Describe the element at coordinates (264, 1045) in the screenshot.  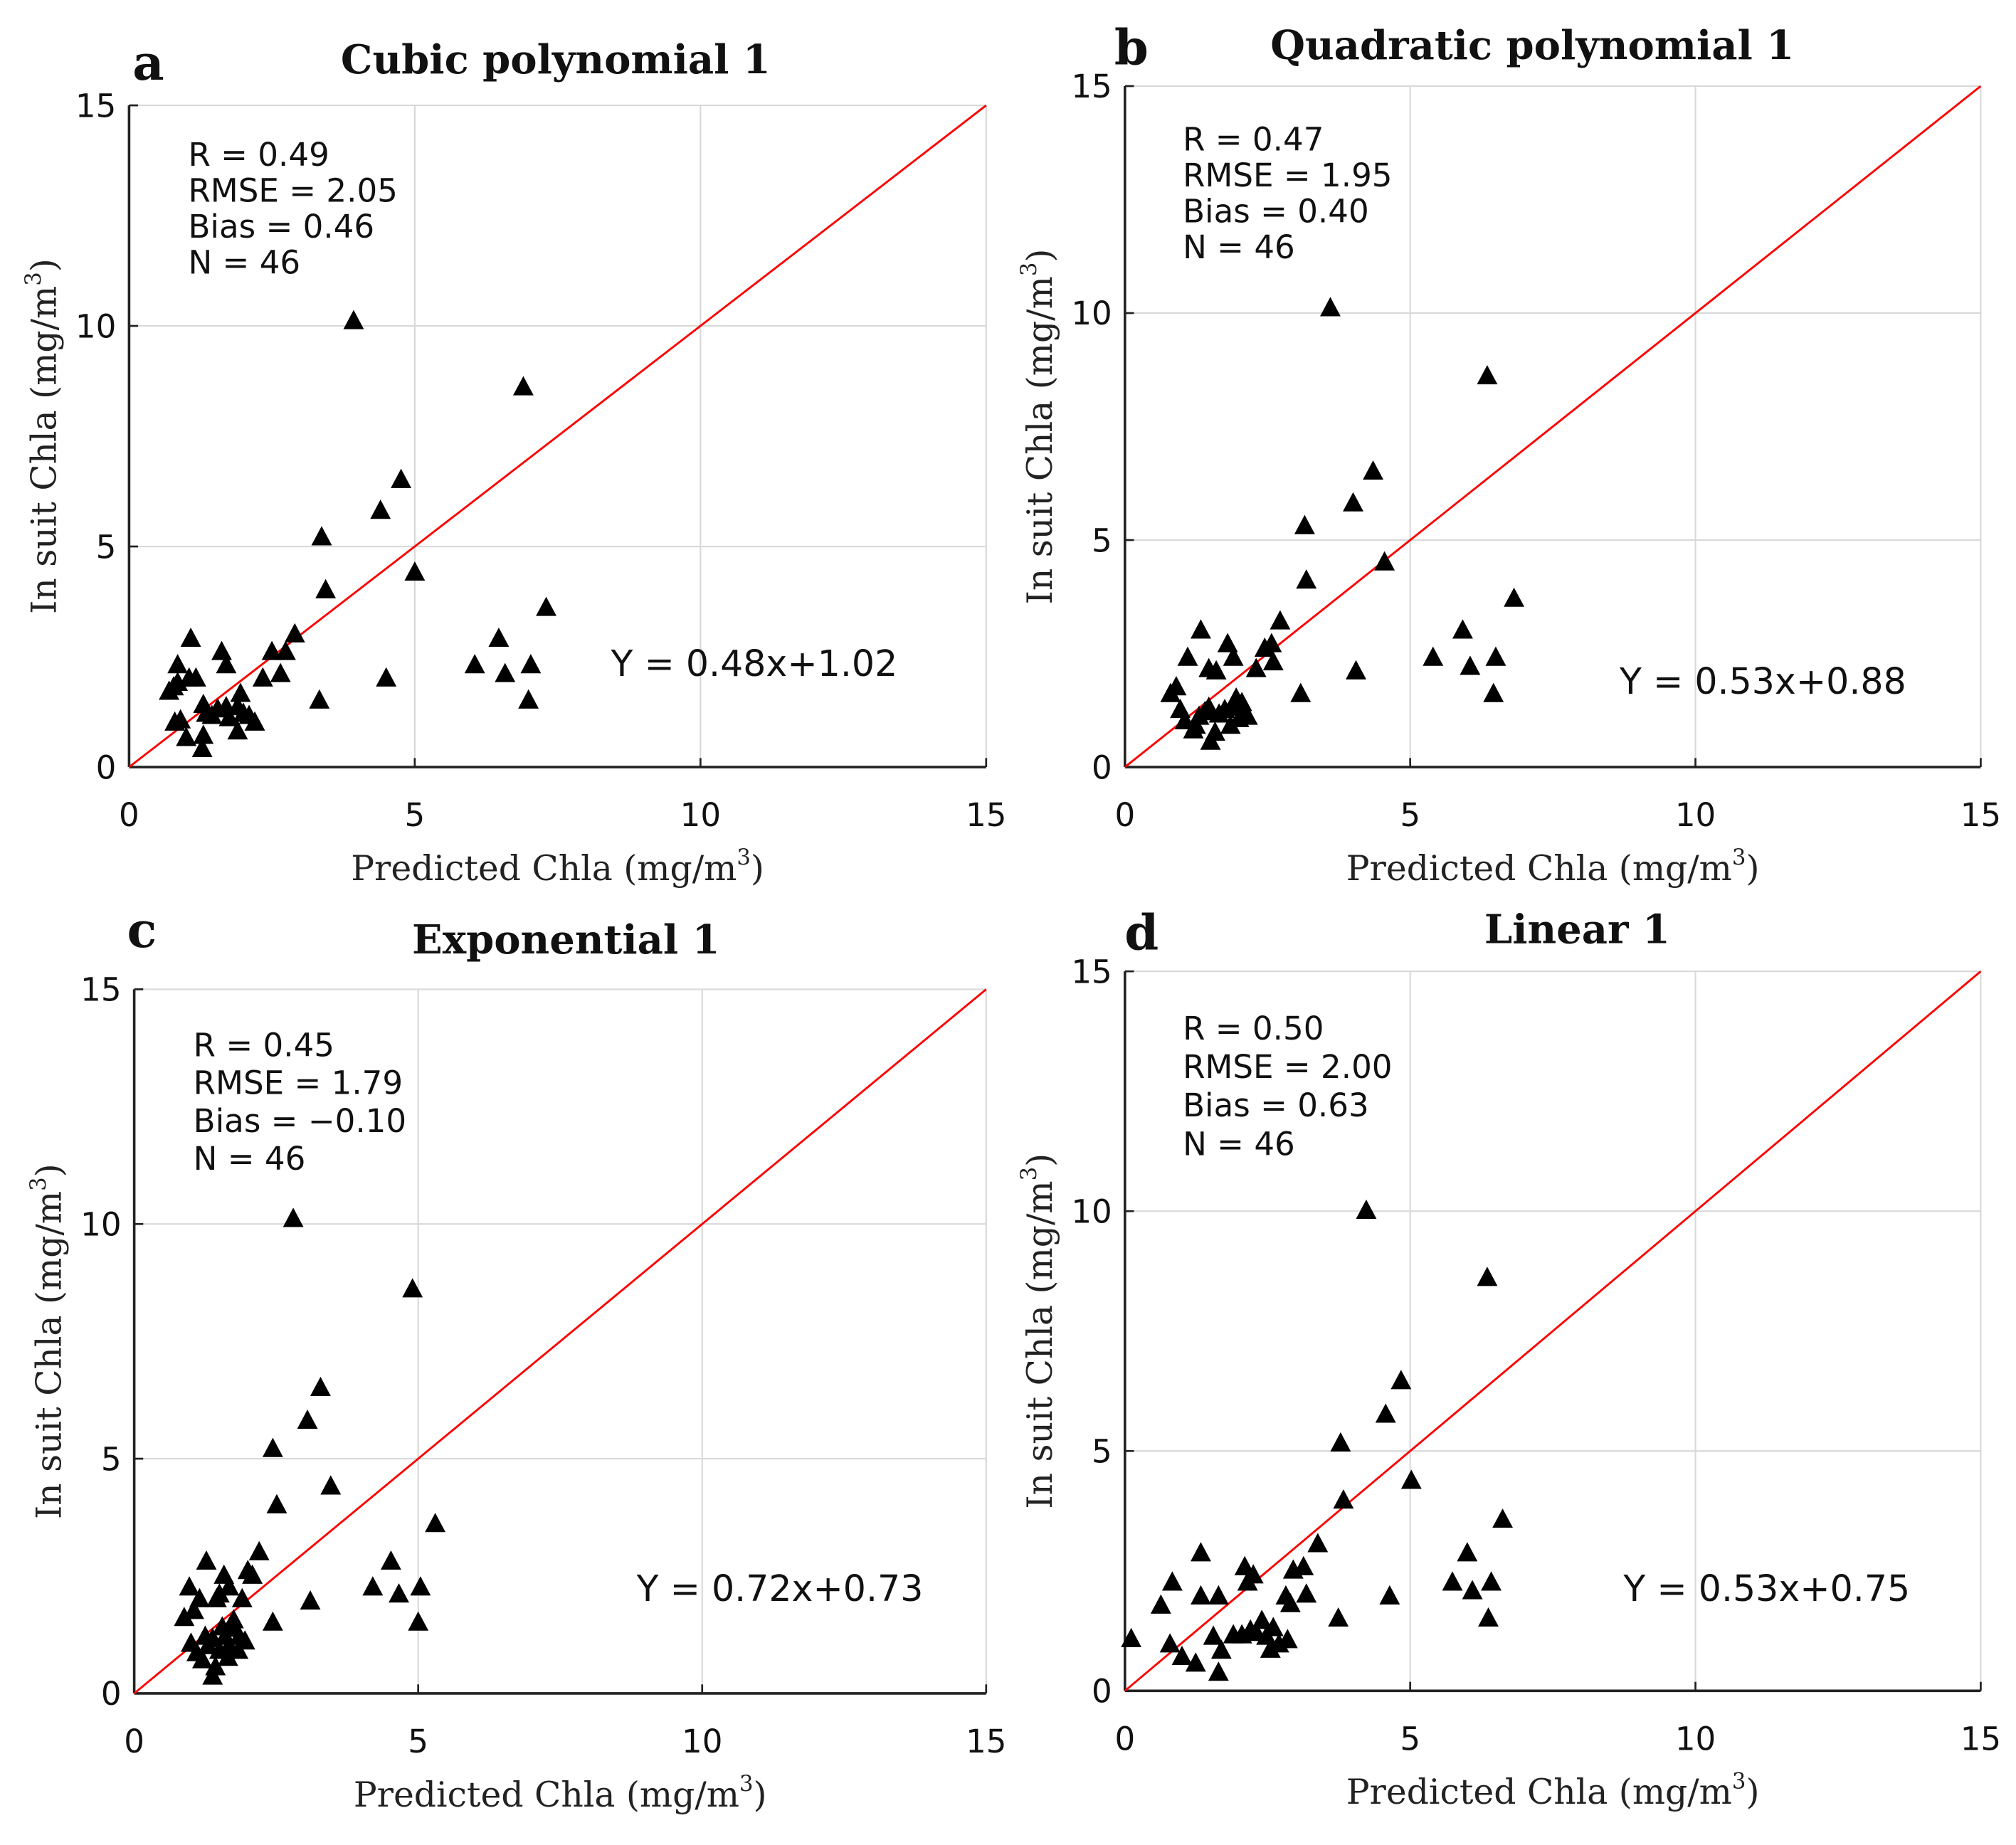
I see `stat-line: R = 0.45` at that location.